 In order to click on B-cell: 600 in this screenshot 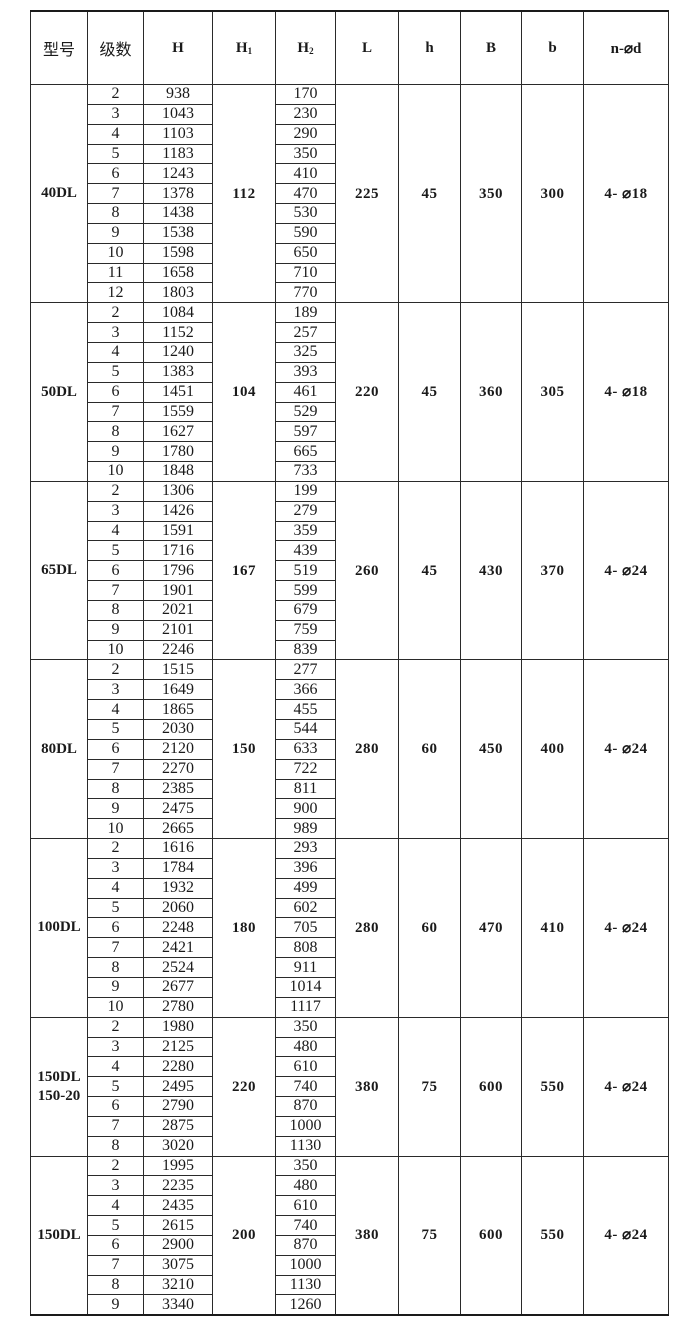, I will do `click(491, 1235)`.